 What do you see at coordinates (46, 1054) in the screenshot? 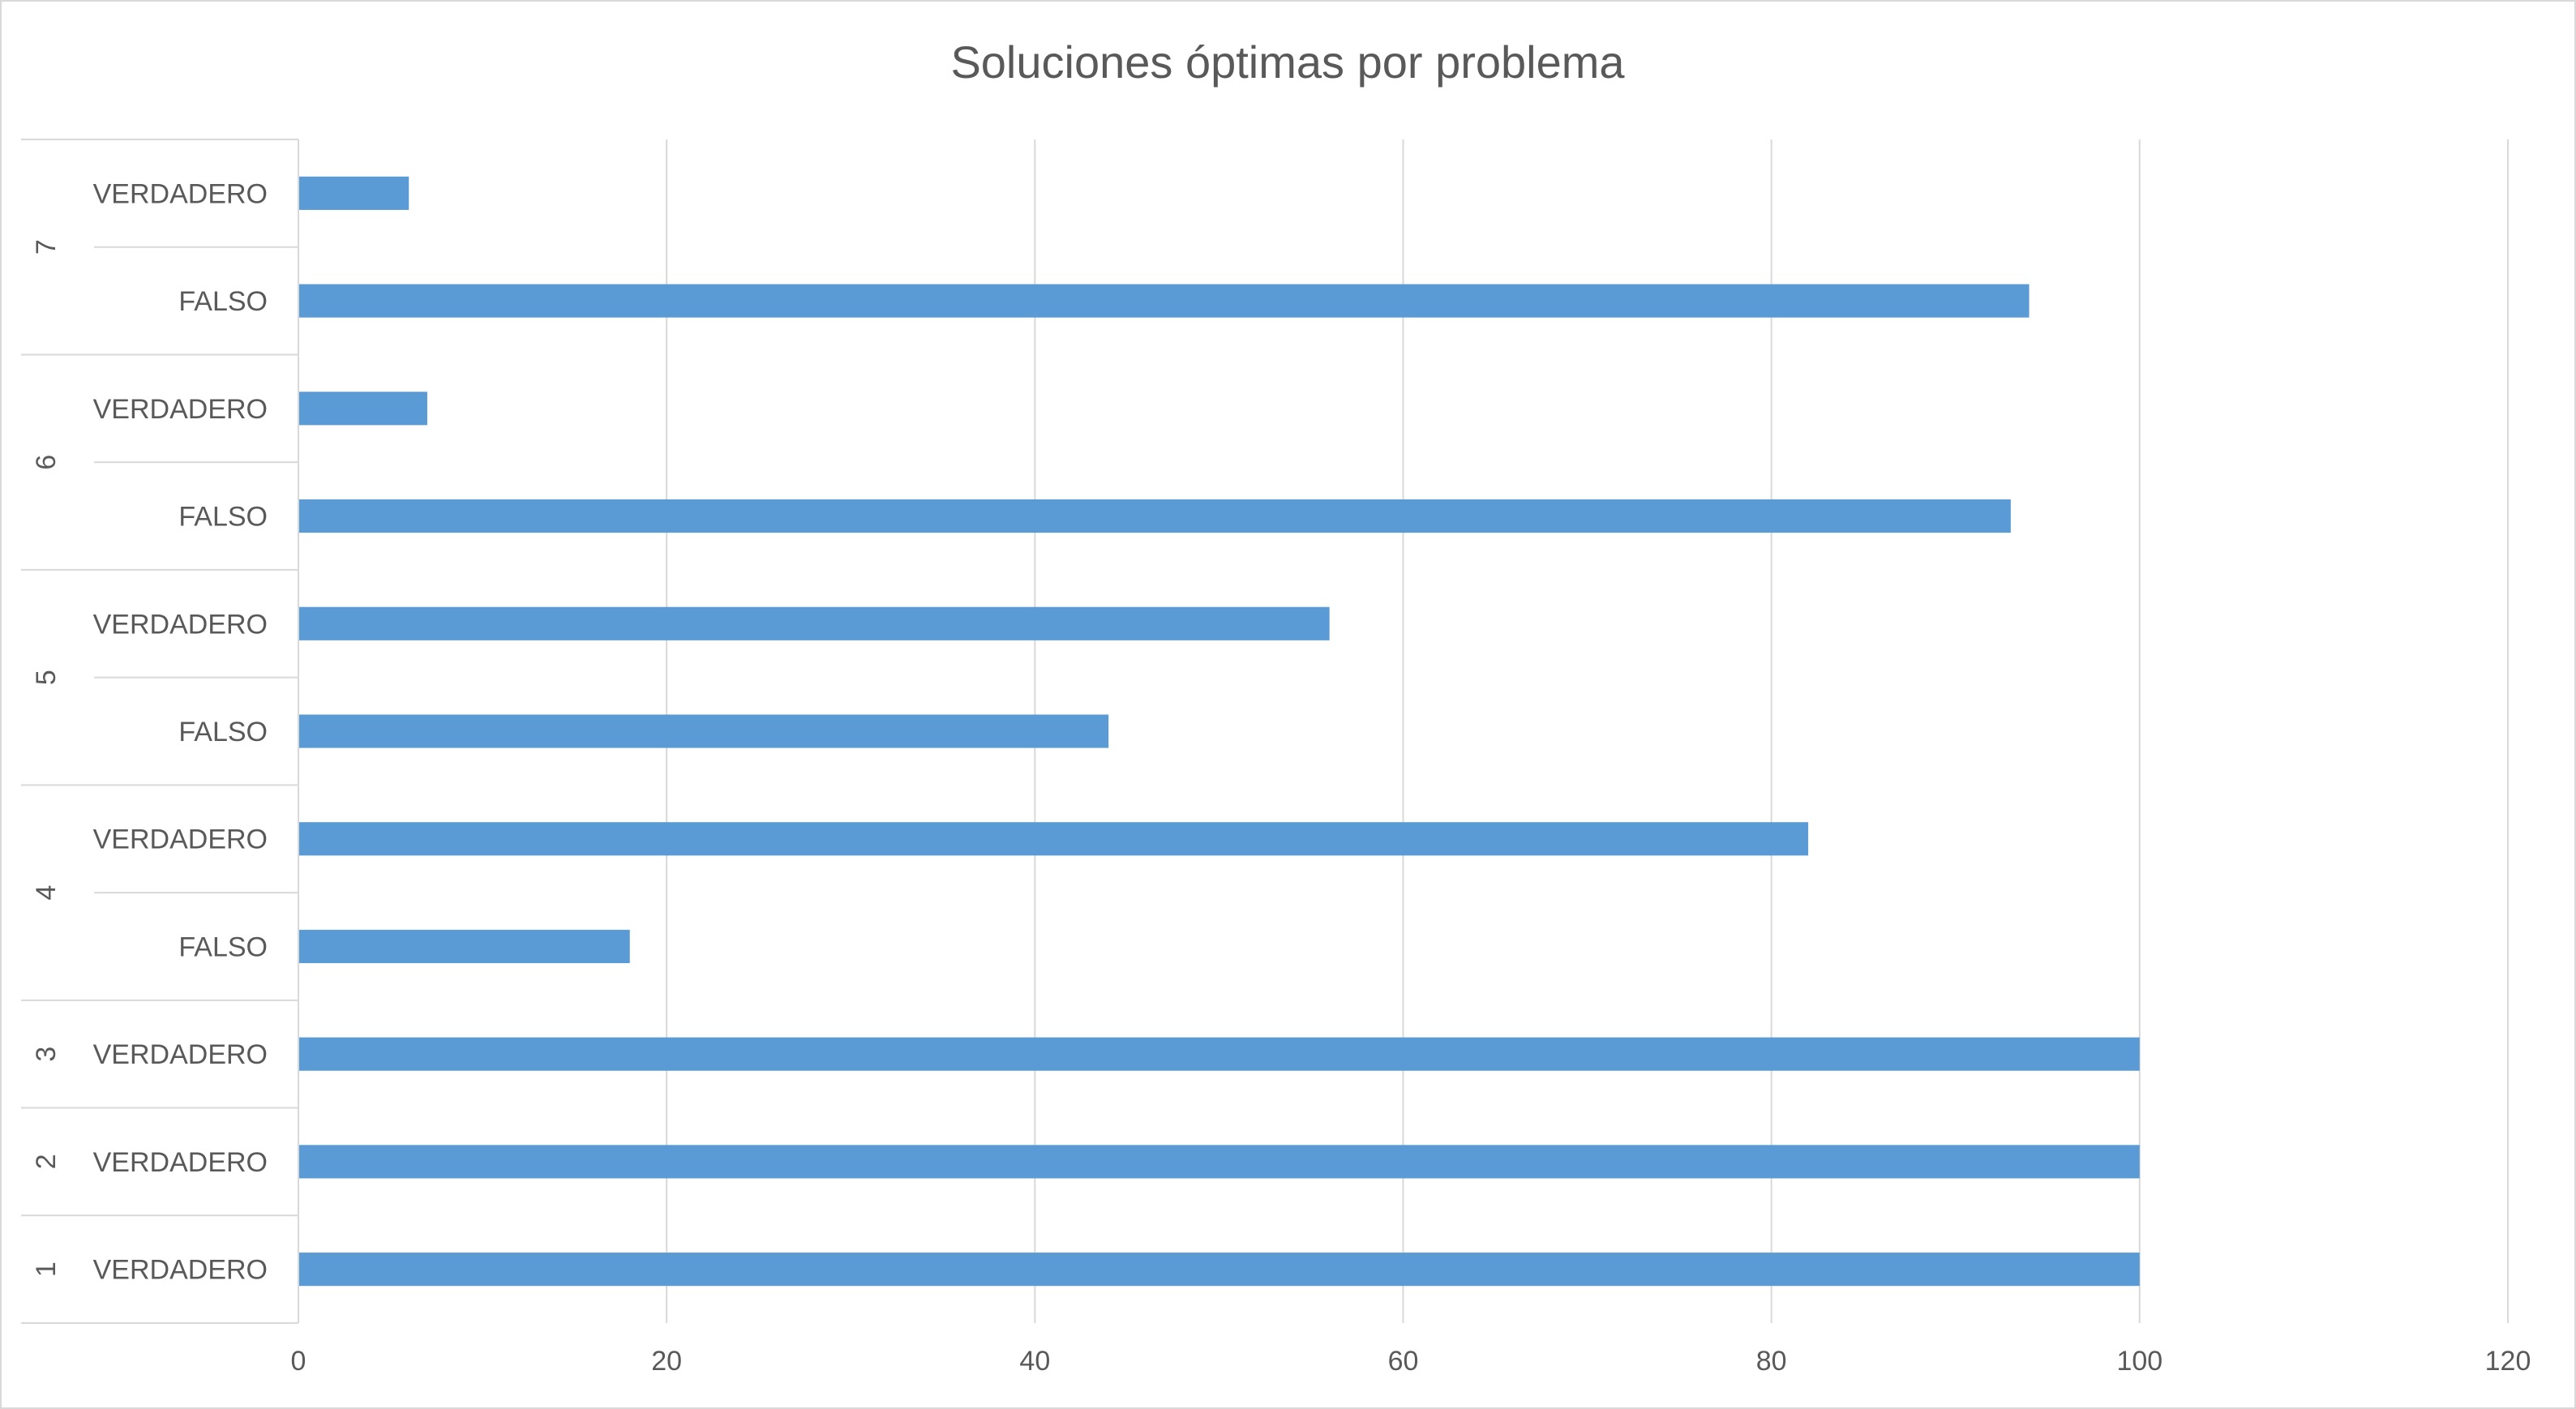
I see `group-label: 3` at bounding box center [46, 1054].